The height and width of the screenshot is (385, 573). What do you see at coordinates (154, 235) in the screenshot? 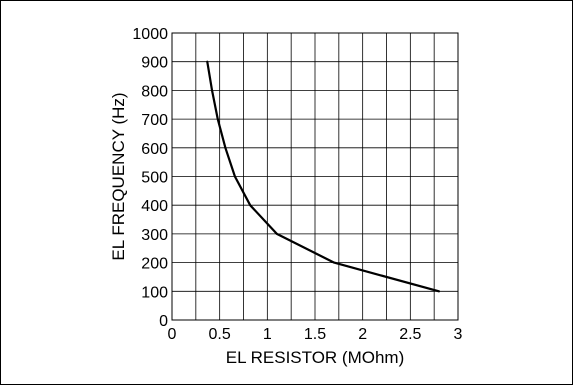
I see `y-tick-label: 300` at bounding box center [154, 235].